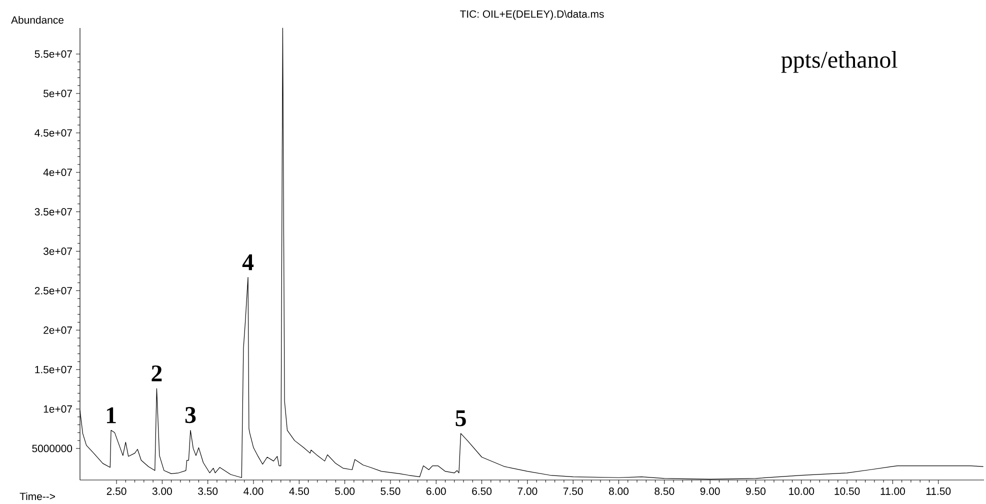 The height and width of the screenshot is (504, 986). What do you see at coordinates (254, 491) in the screenshot?
I see `x-tick-label: 4.00` at bounding box center [254, 491].